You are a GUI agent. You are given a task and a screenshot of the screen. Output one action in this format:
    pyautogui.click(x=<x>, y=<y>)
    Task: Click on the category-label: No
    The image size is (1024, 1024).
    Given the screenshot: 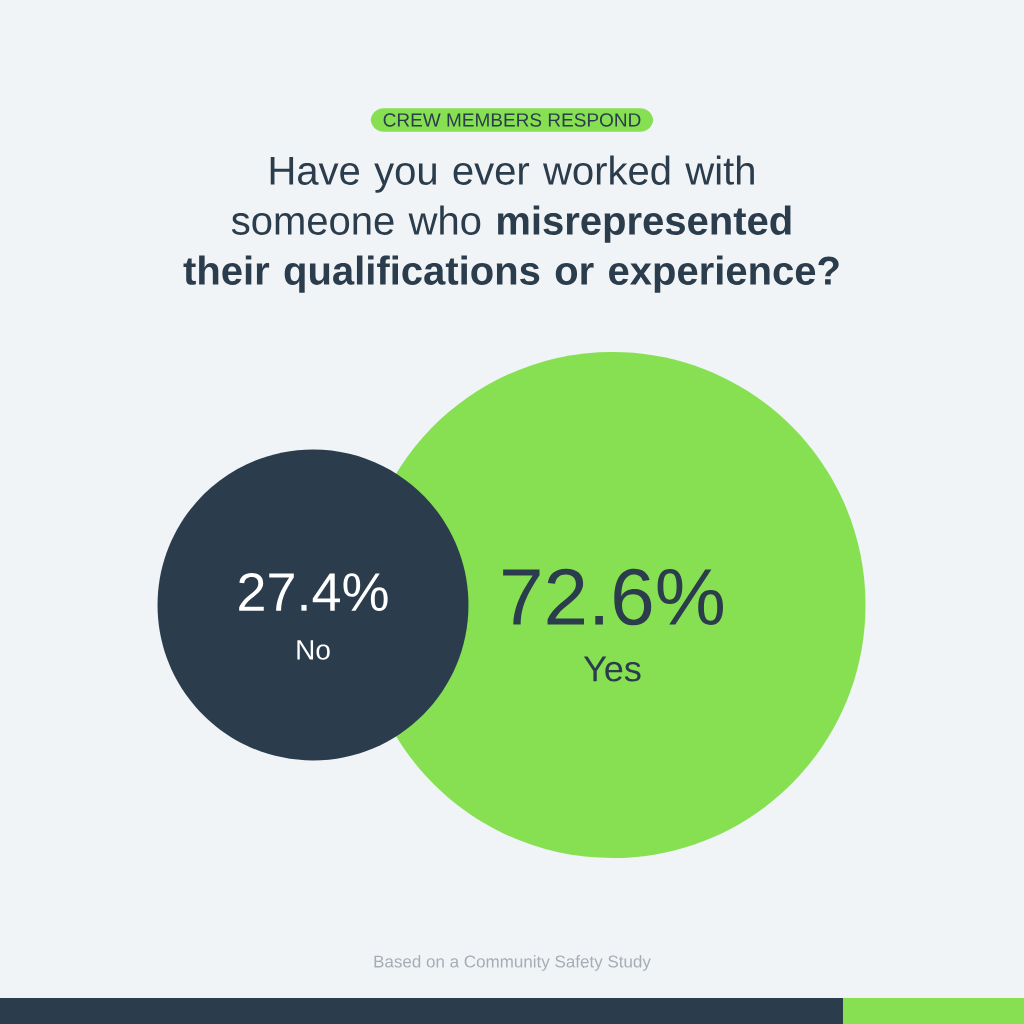 What is the action you would take?
    pyautogui.click(x=313, y=650)
    